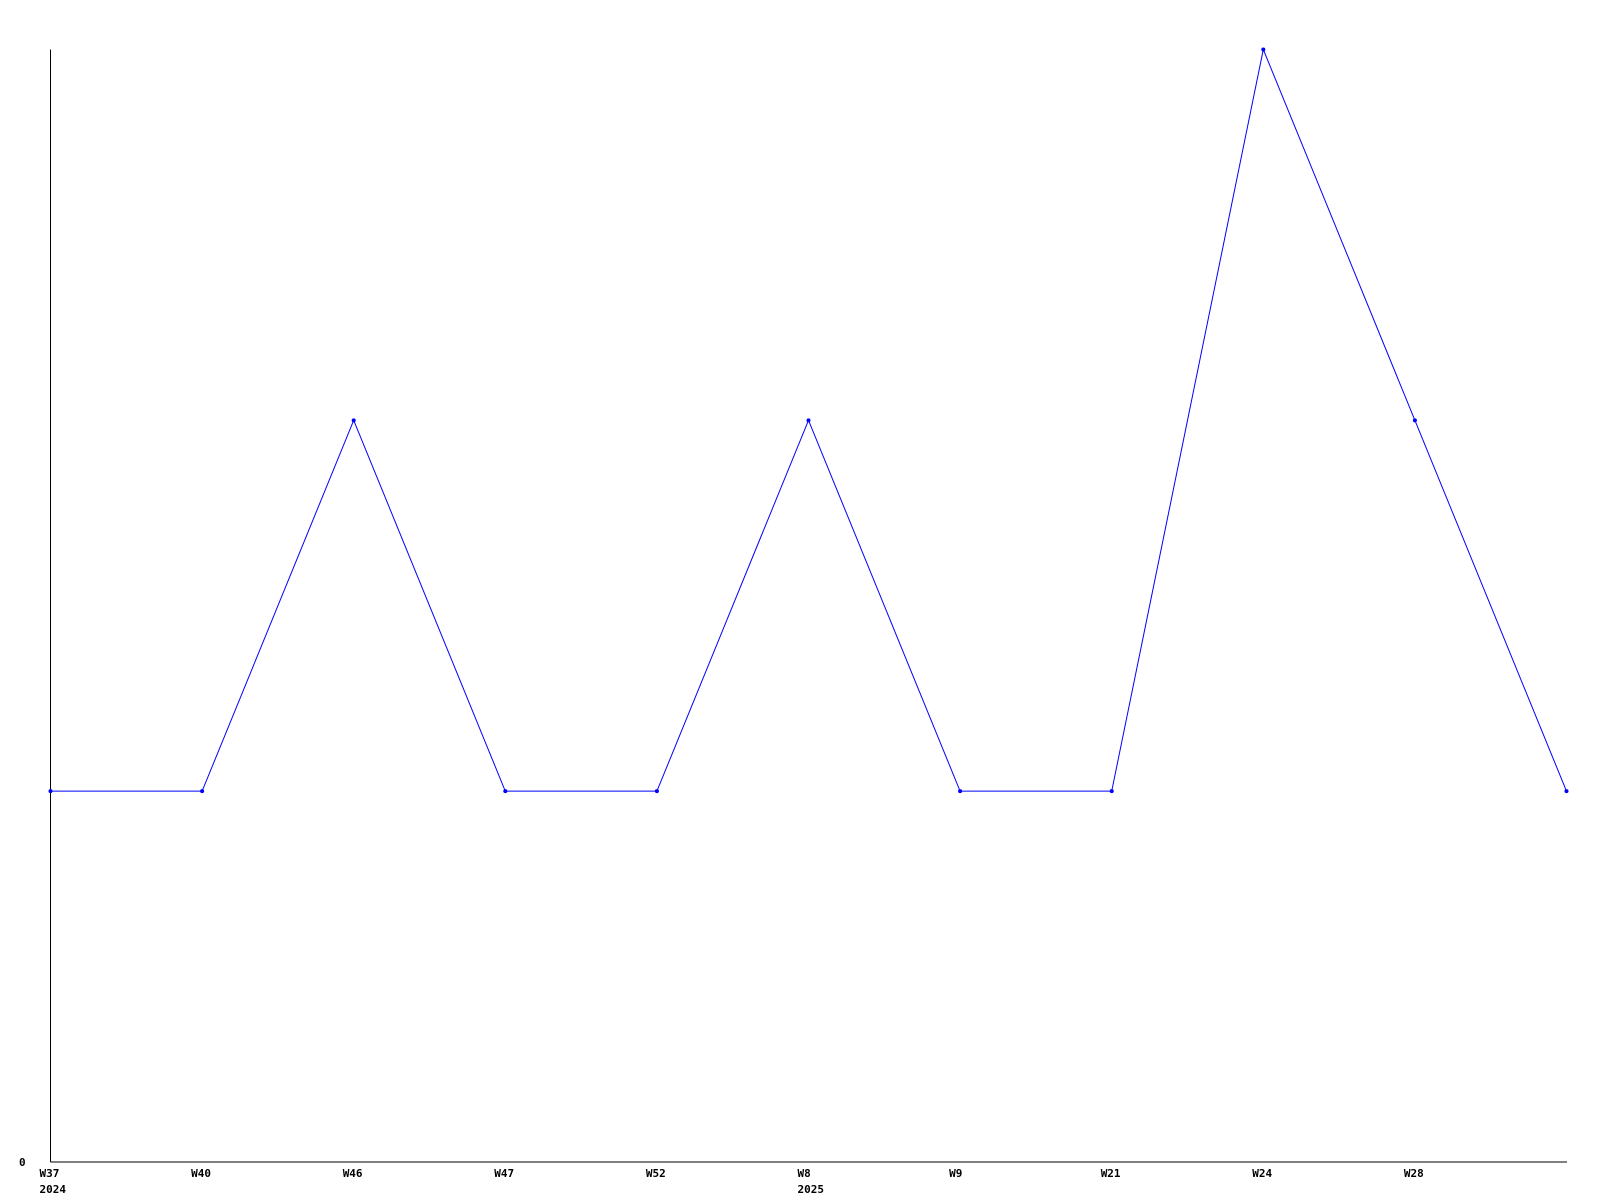 This screenshot has height=1200, width=1600. What do you see at coordinates (22, 1162) in the screenshot?
I see `y-tick-label-0: 0` at bounding box center [22, 1162].